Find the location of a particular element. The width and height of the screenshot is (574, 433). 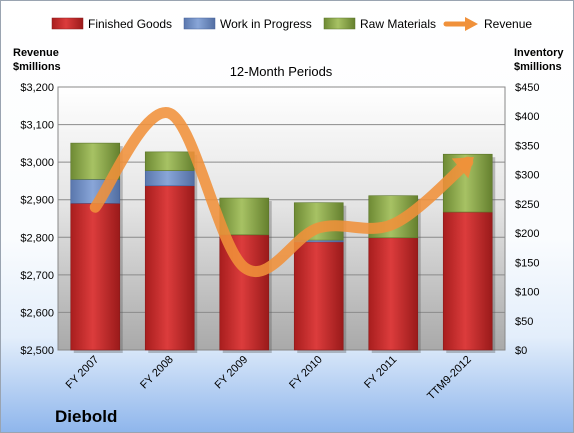

x-tick-label: FY 2009 is located at coordinates (232, 373).